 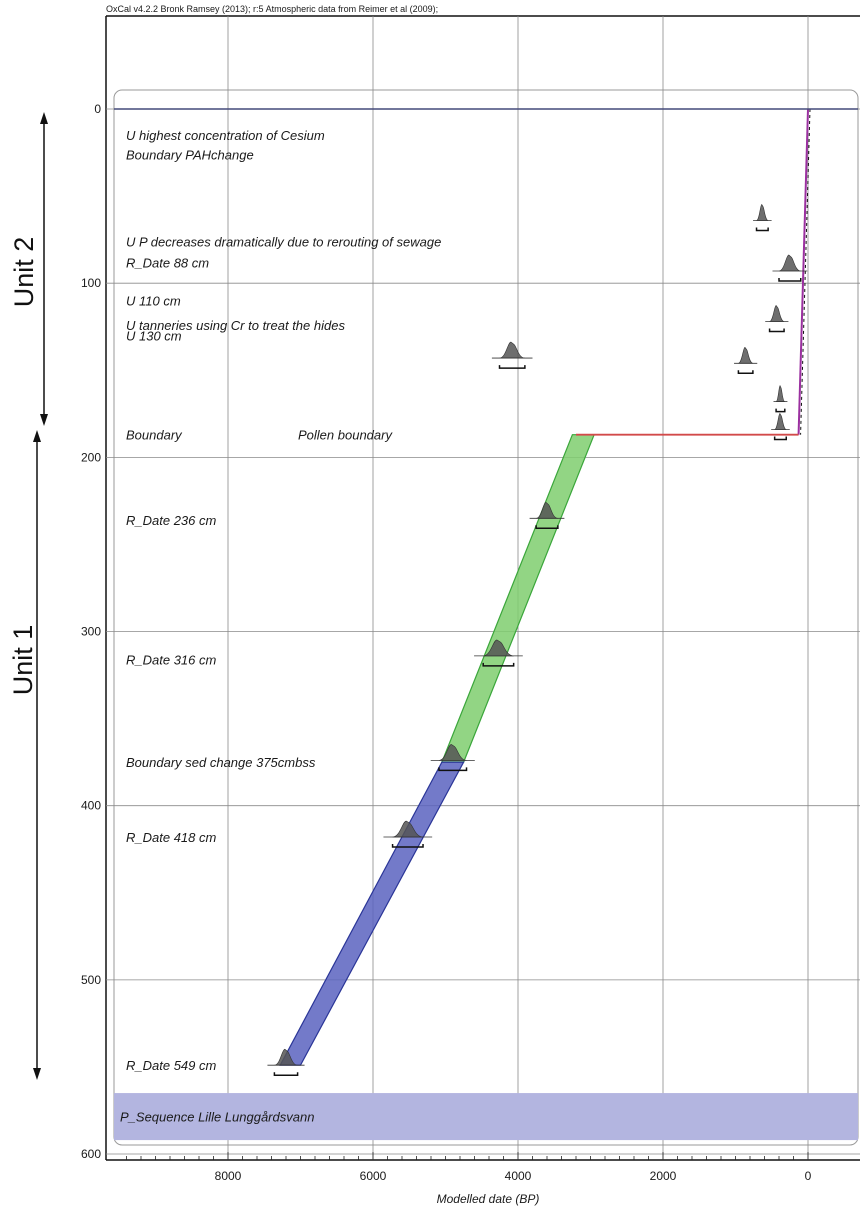 I want to click on upper-model-line, so click(x=803, y=271).